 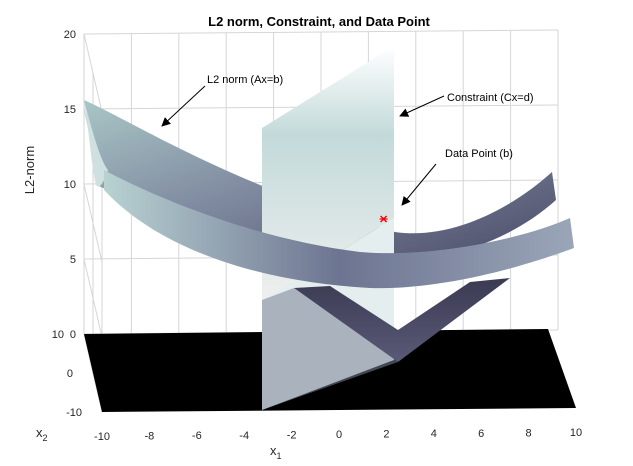 I want to click on x-tick-label: -2, so click(x=292, y=435).